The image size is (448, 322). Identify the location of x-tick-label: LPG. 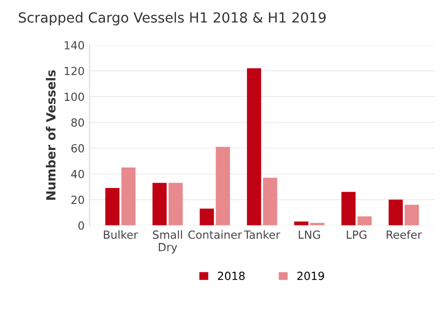
(356, 234).